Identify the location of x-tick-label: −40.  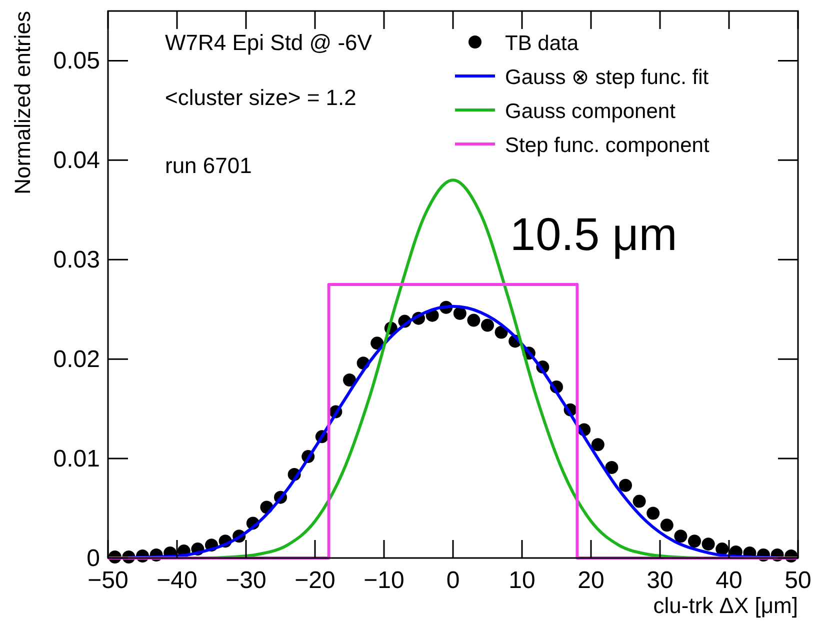
(177, 580).